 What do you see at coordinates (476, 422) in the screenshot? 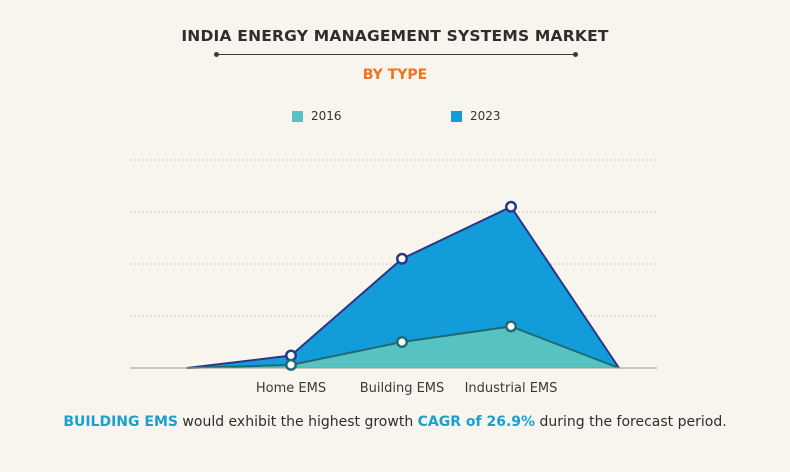
I see `footnote-segment-cagr: CAGR of 26.9%` at bounding box center [476, 422].